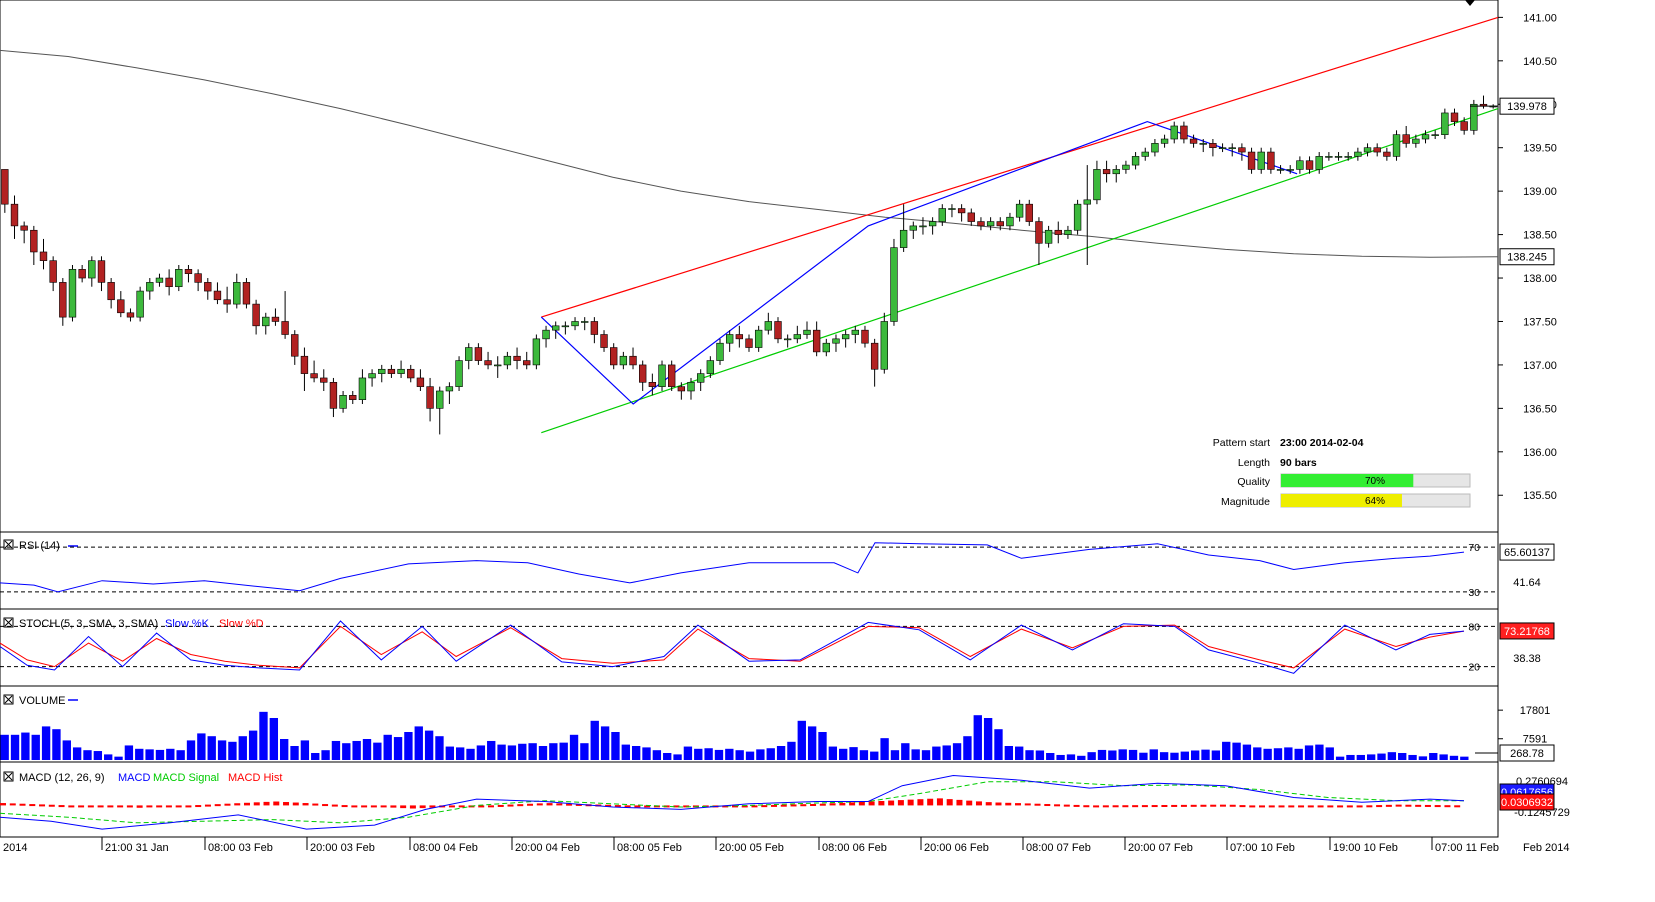 The image size is (1655, 902). Describe the element at coordinates (1347, 480) in the screenshot. I see `quality-bar-fill` at that location.